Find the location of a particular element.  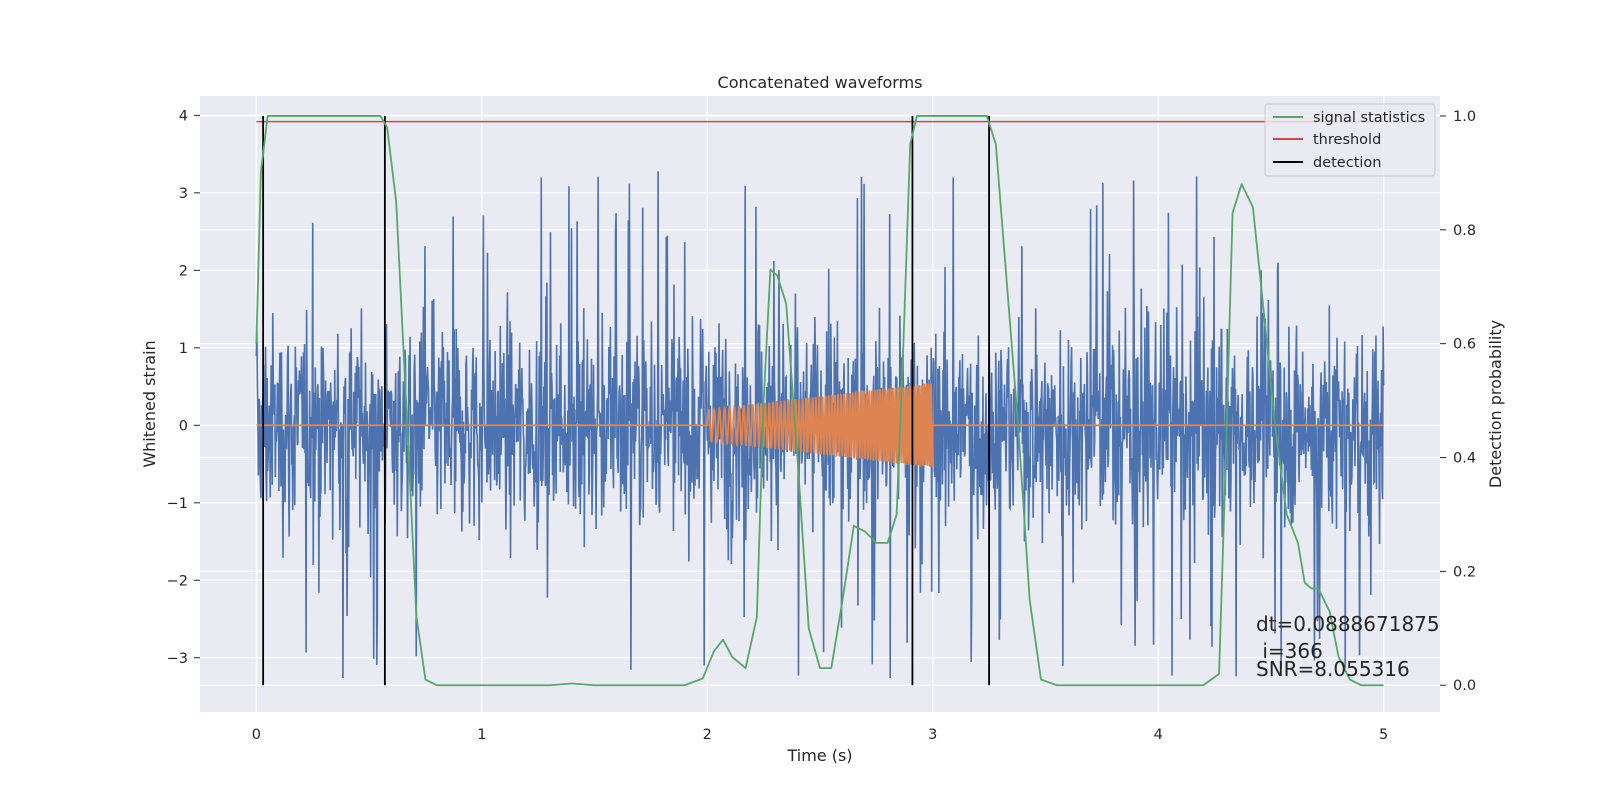

y-right-tick-label: 0.4 is located at coordinates (1464, 459).